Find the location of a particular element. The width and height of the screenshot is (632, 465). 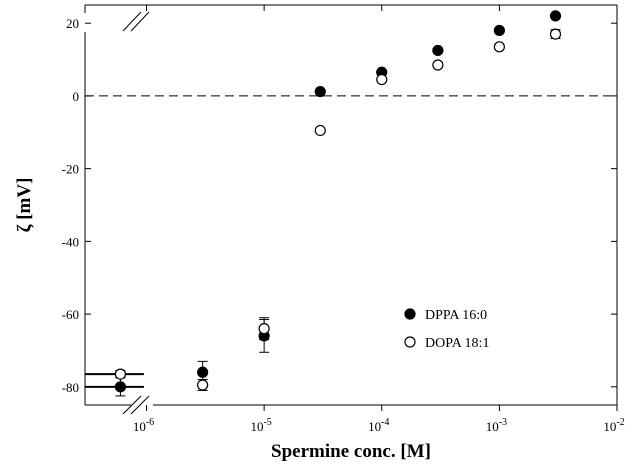

legend-label: DPPA 16:0 is located at coordinates (456, 315).